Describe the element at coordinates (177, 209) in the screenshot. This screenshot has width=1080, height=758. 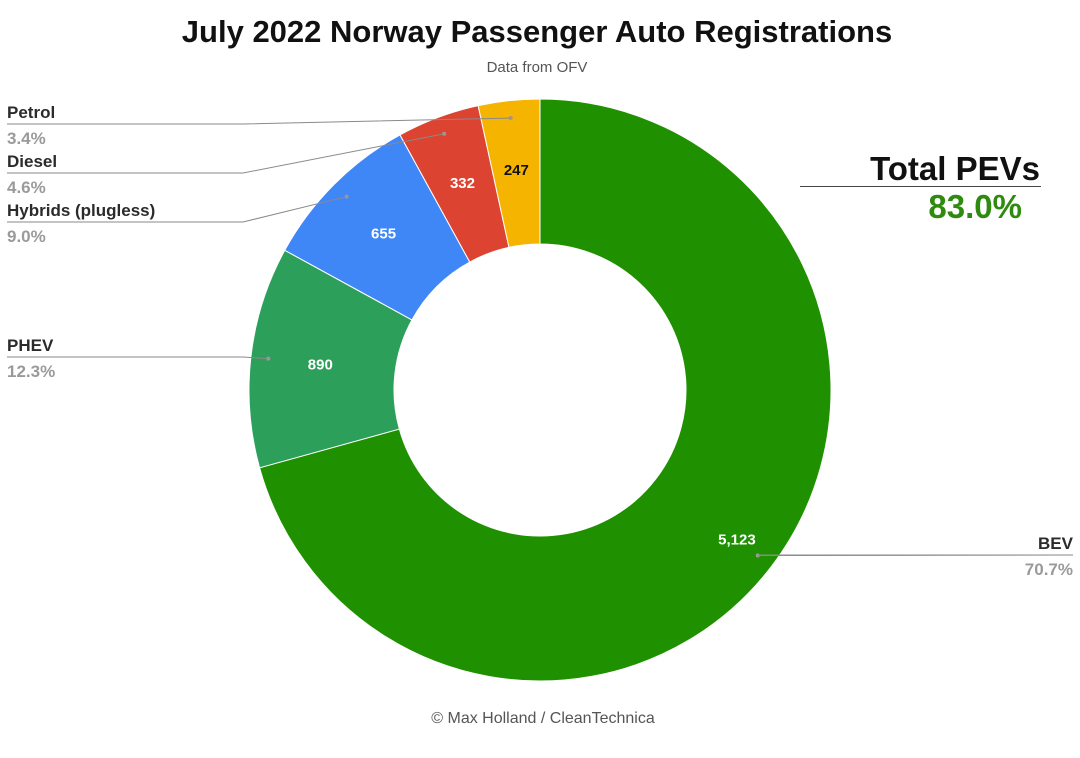
I see `leader-line-hybrids-plugless` at that location.